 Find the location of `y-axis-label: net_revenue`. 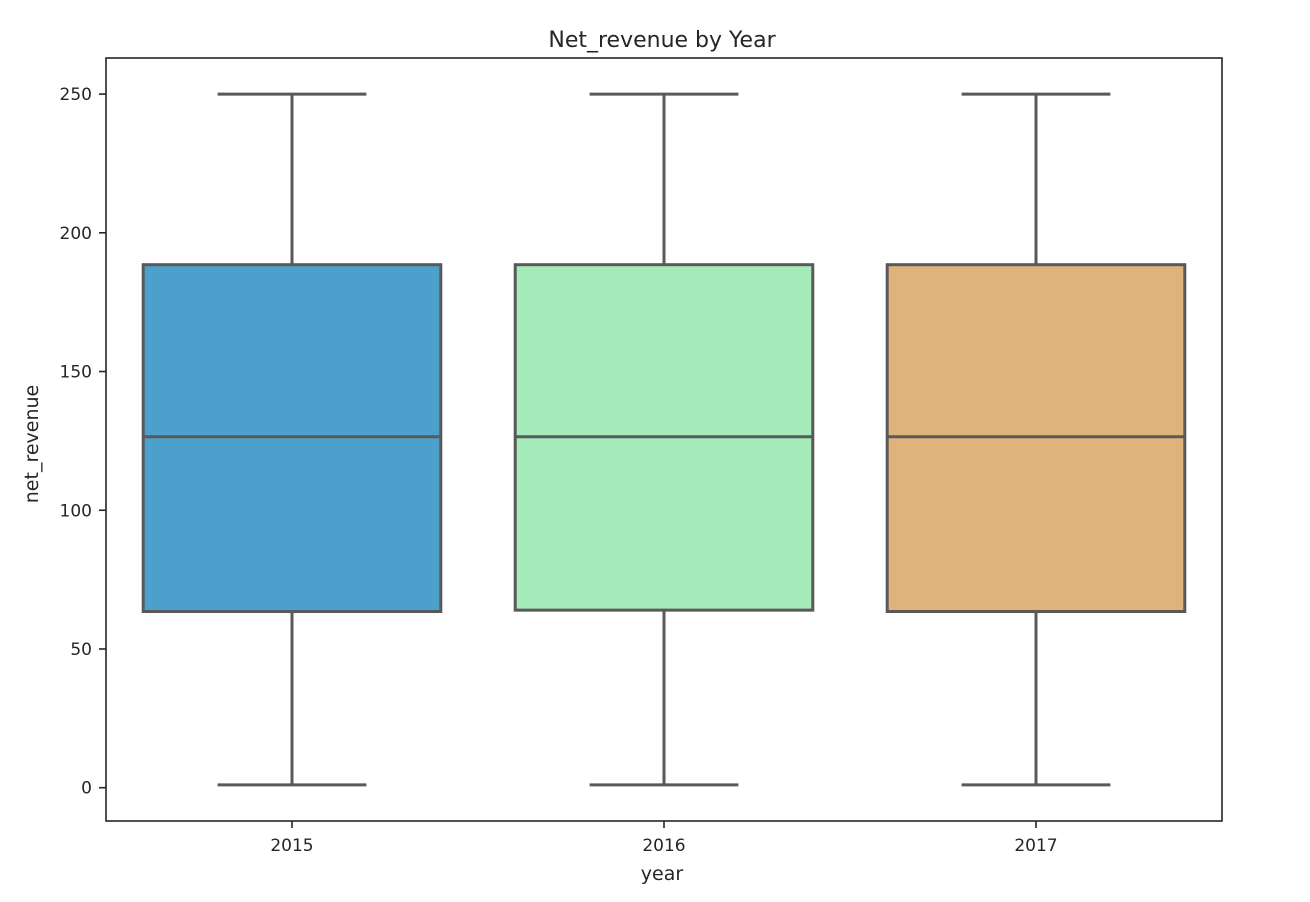

y-axis-label: net_revenue is located at coordinates (32, 444).